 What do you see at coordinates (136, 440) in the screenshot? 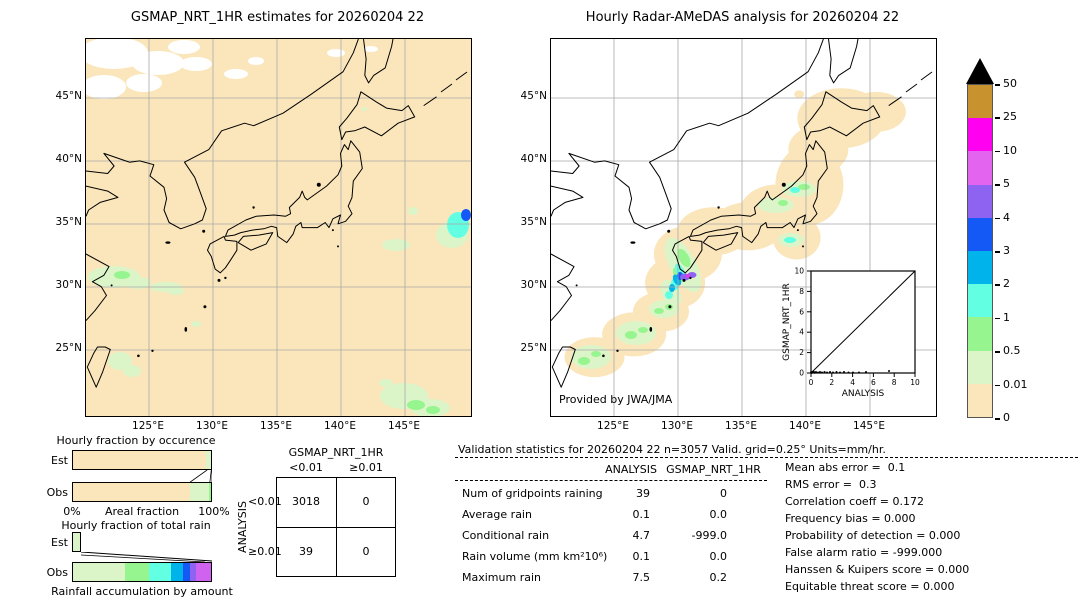
I see `occurrence-title: Hourly fraction by occurence` at bounding box center [136, 440].